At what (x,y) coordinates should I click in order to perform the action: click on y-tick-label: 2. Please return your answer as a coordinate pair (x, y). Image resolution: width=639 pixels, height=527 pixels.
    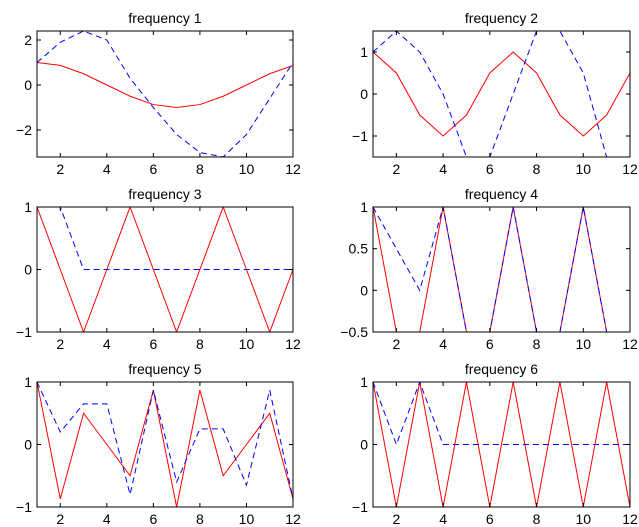
    Looking at the image, I should click on (28, 40).